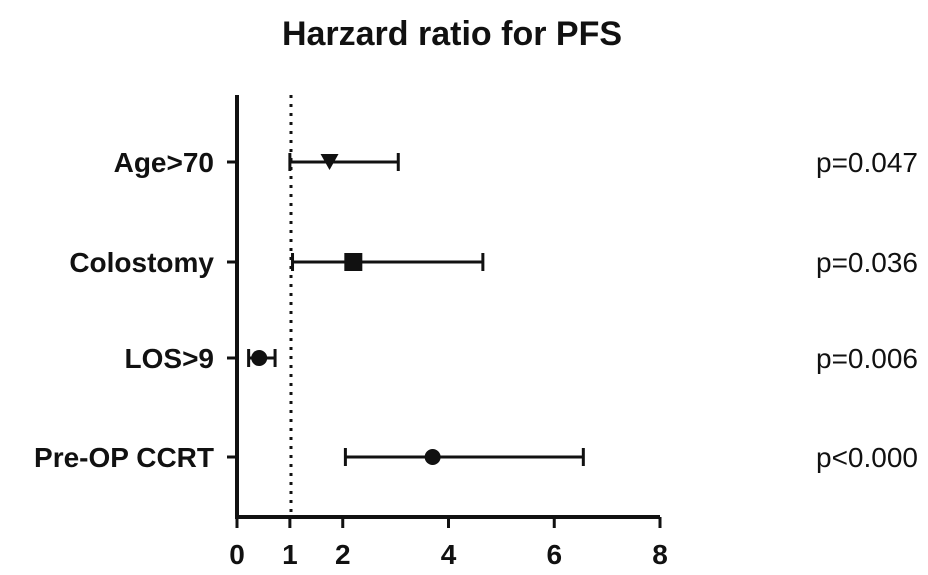  Describe the element at coordinates (343, 554) in the screenshot. I see `x-tick-label: 2` at that location.